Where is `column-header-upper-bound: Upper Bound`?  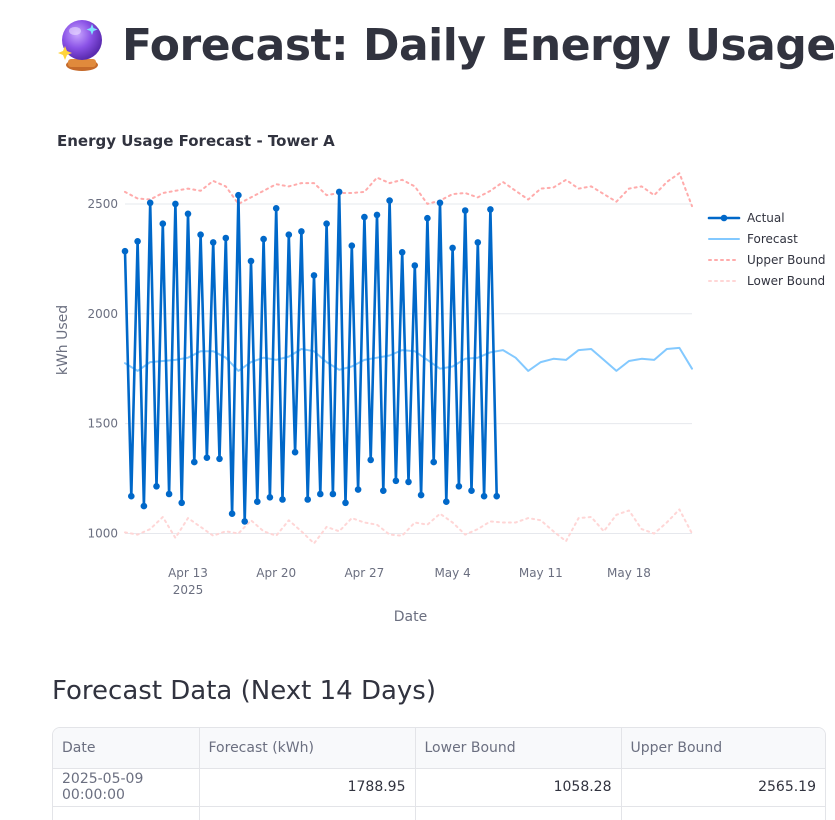 column-header-upper-bound: Upper Bound is located at coordinates (723, 748).